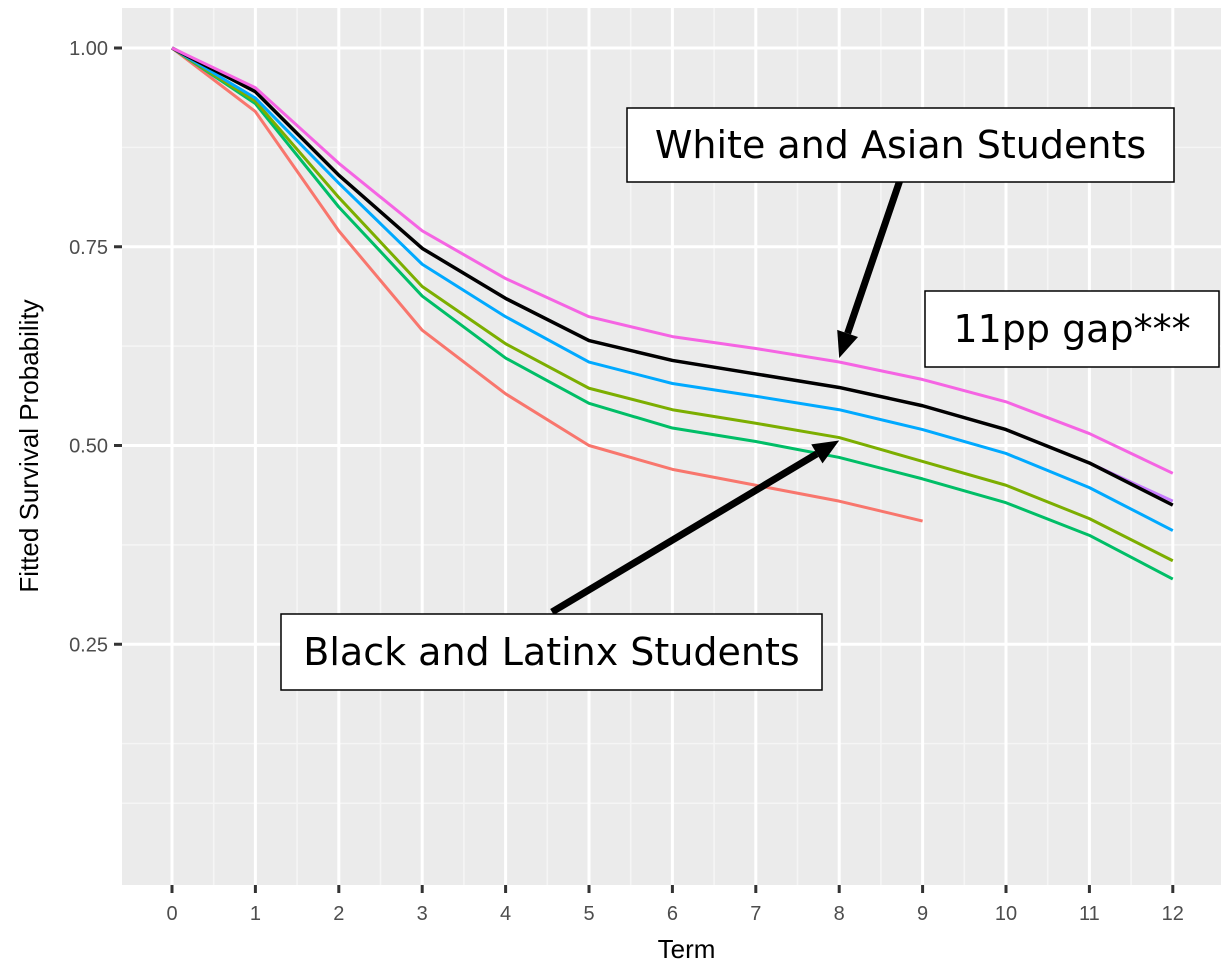  Describe the element at coordinates (839, 914) in the screenshot. I see `x-tick-label: 8` at that location.